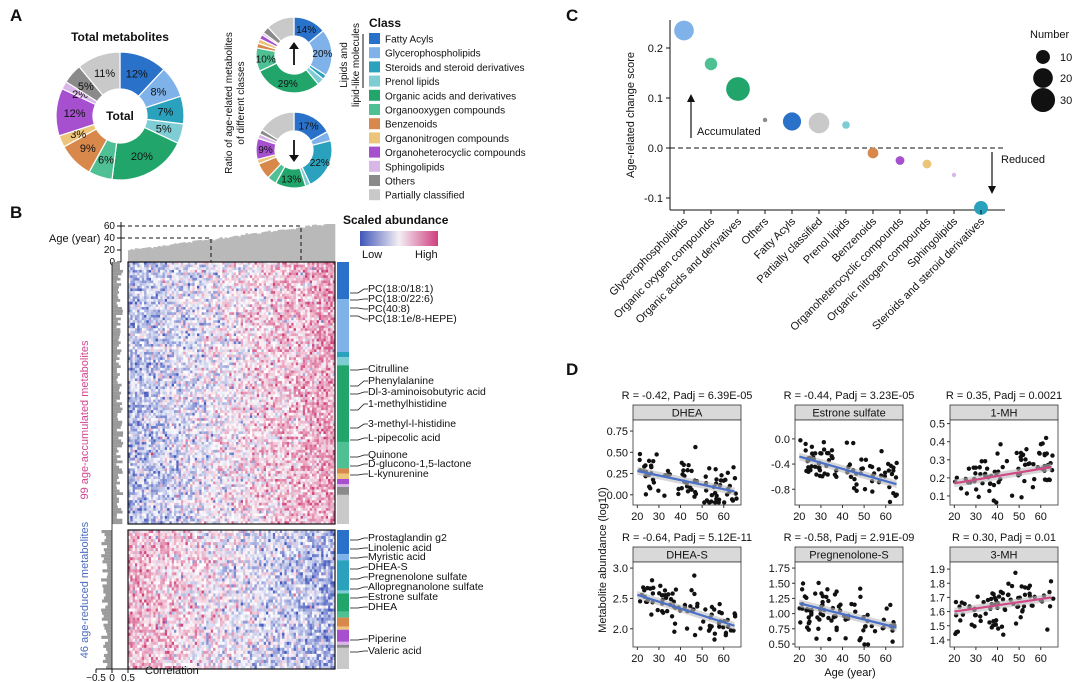 The image size is (1080, 682). I want to click on class-bar-cell, so click(343, 557).